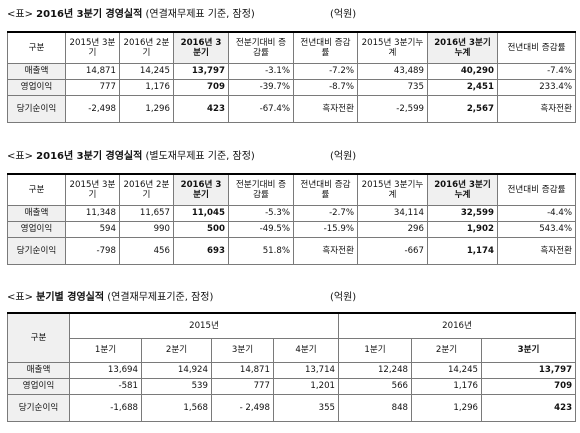 The image size is (580, 433). Describe the element at coordinates (392, 87) in the screenshot. I see `cell: 735` at that location.